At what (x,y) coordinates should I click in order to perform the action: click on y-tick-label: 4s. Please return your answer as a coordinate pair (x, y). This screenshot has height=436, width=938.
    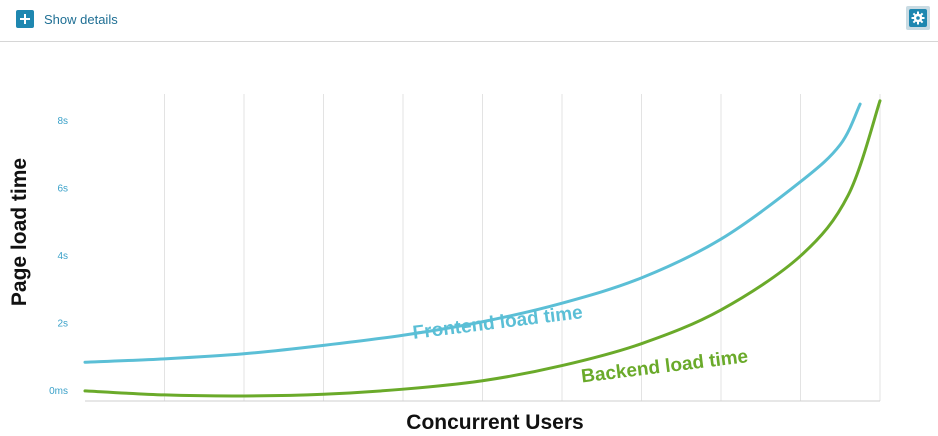
    Looking at the image, I should click on (62, 256).